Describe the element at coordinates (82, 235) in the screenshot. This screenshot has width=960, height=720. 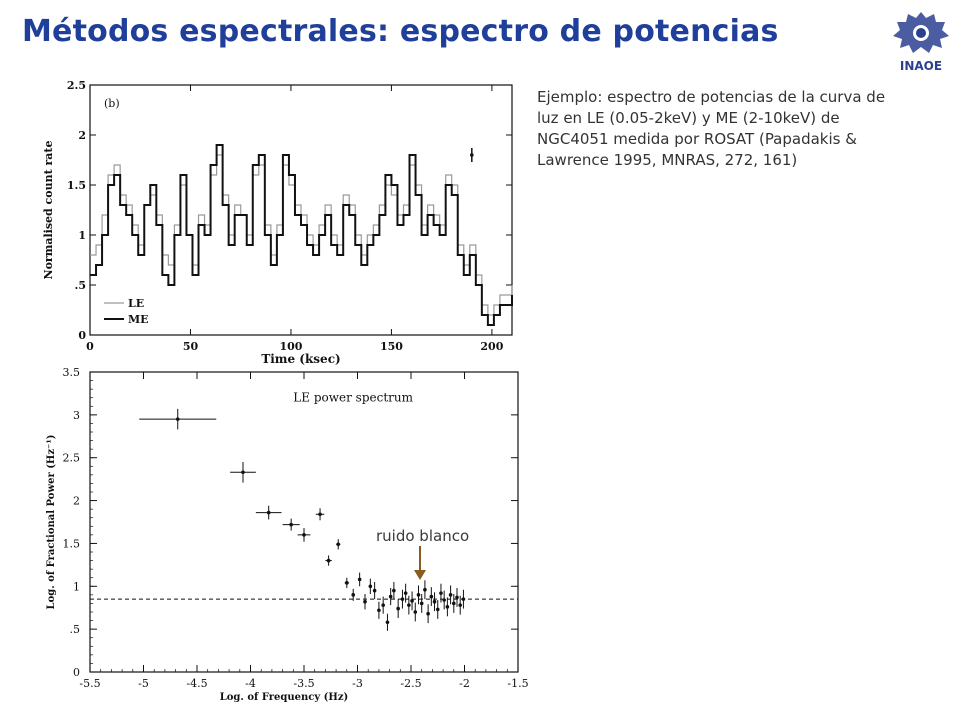
I see `lc-y-tick-label: 1` at that location.